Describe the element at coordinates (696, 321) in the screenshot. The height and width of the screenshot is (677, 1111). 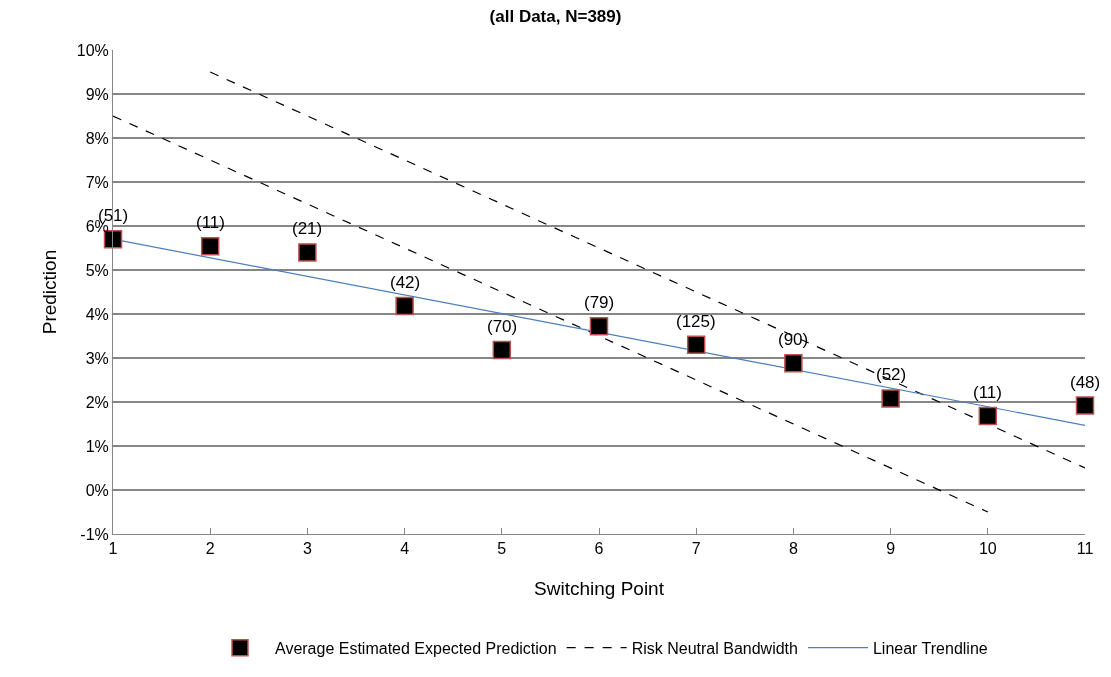
I see `annotation: (125)` at that location.